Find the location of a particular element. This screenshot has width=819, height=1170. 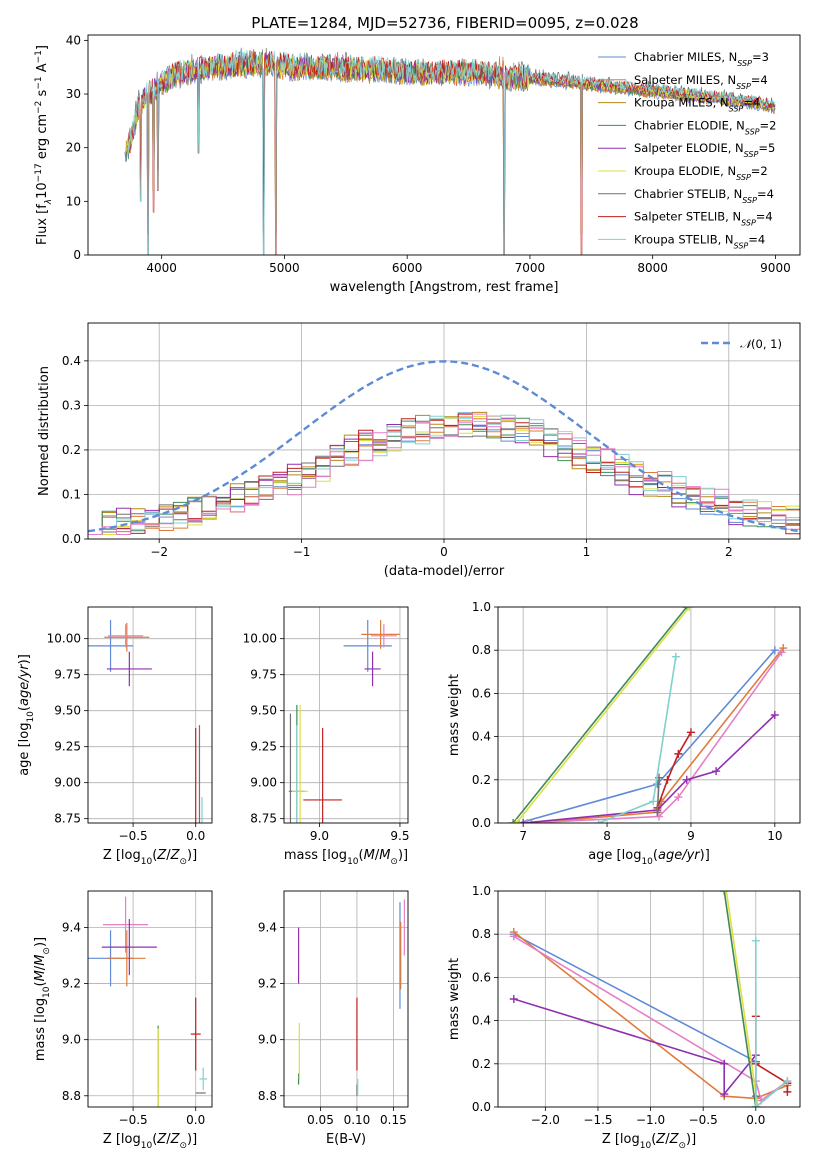

legend-entry: Salpeter STELIB, NSSP=4 is located at coordinates (703, 219).